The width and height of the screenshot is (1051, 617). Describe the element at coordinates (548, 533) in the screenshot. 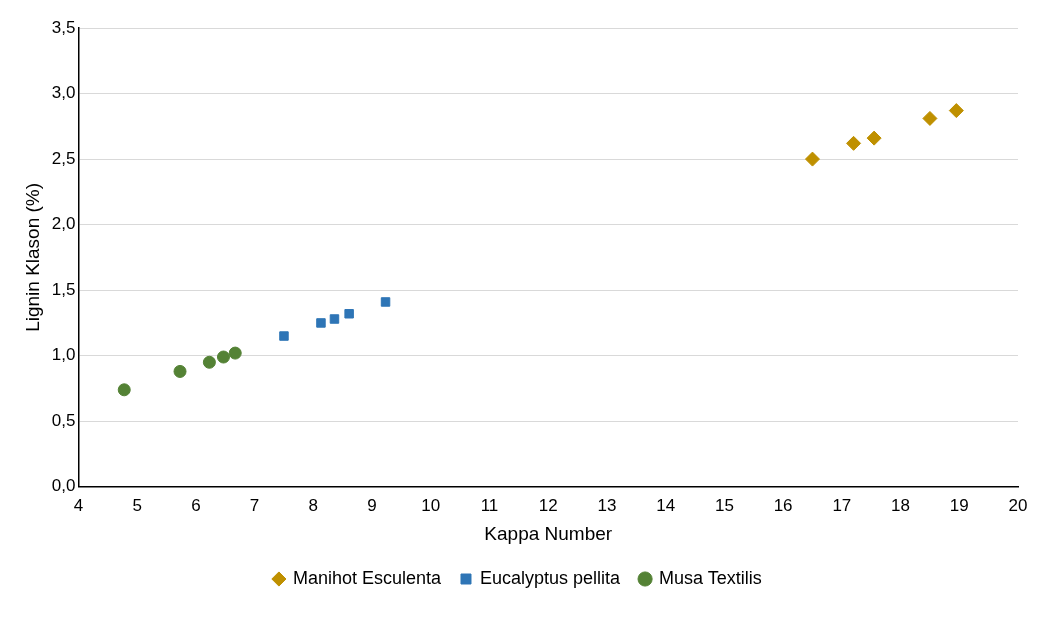

I see `x-axis-title: Kappa Number` at that location.